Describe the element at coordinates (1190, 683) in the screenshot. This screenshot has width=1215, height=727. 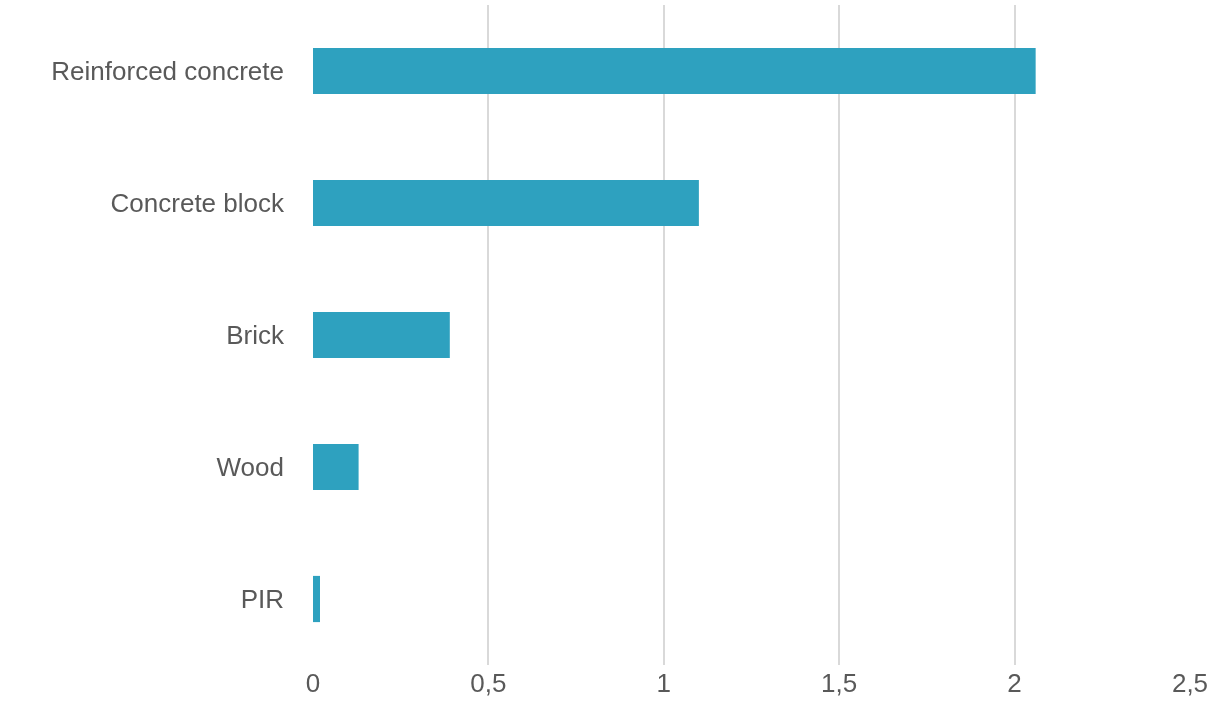
I see `x-tick-label: 2,5` at that location.